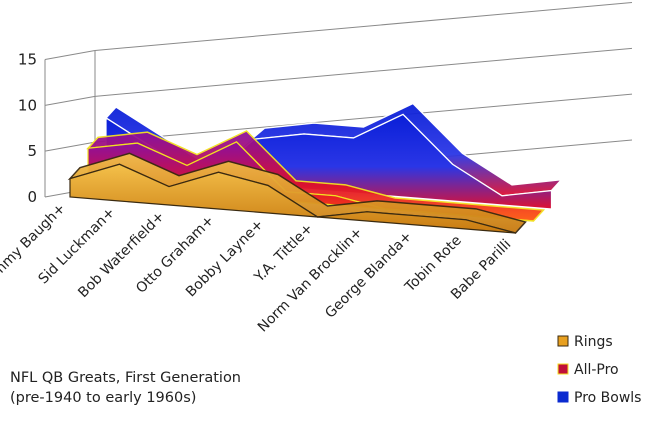 The height and width of the screenshot is (431, 649). What do you see at coordinates (292, 198) in the screenshot?
I see `series-area-rings` at bounding box center [292, 198].